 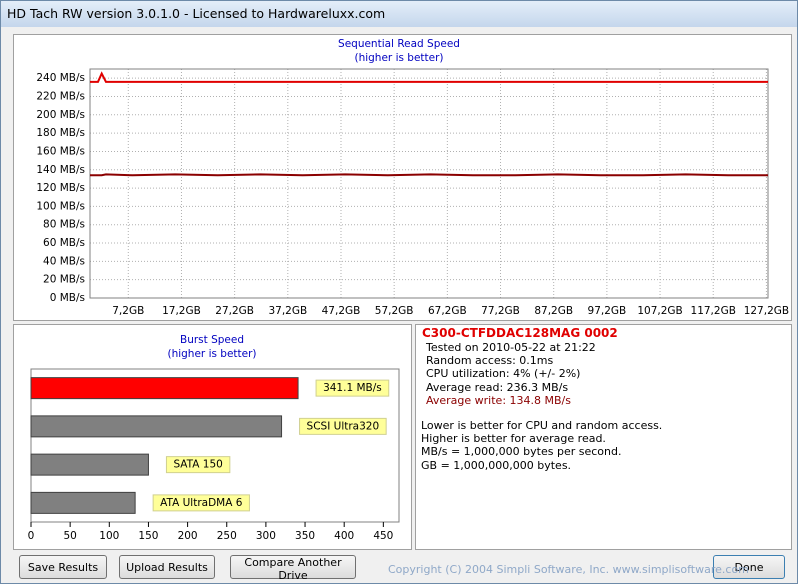 What do you see at coordinates (109, 536) in the screenshot?
I see `x-tick-label: 100` at bounding box center [109, 536].